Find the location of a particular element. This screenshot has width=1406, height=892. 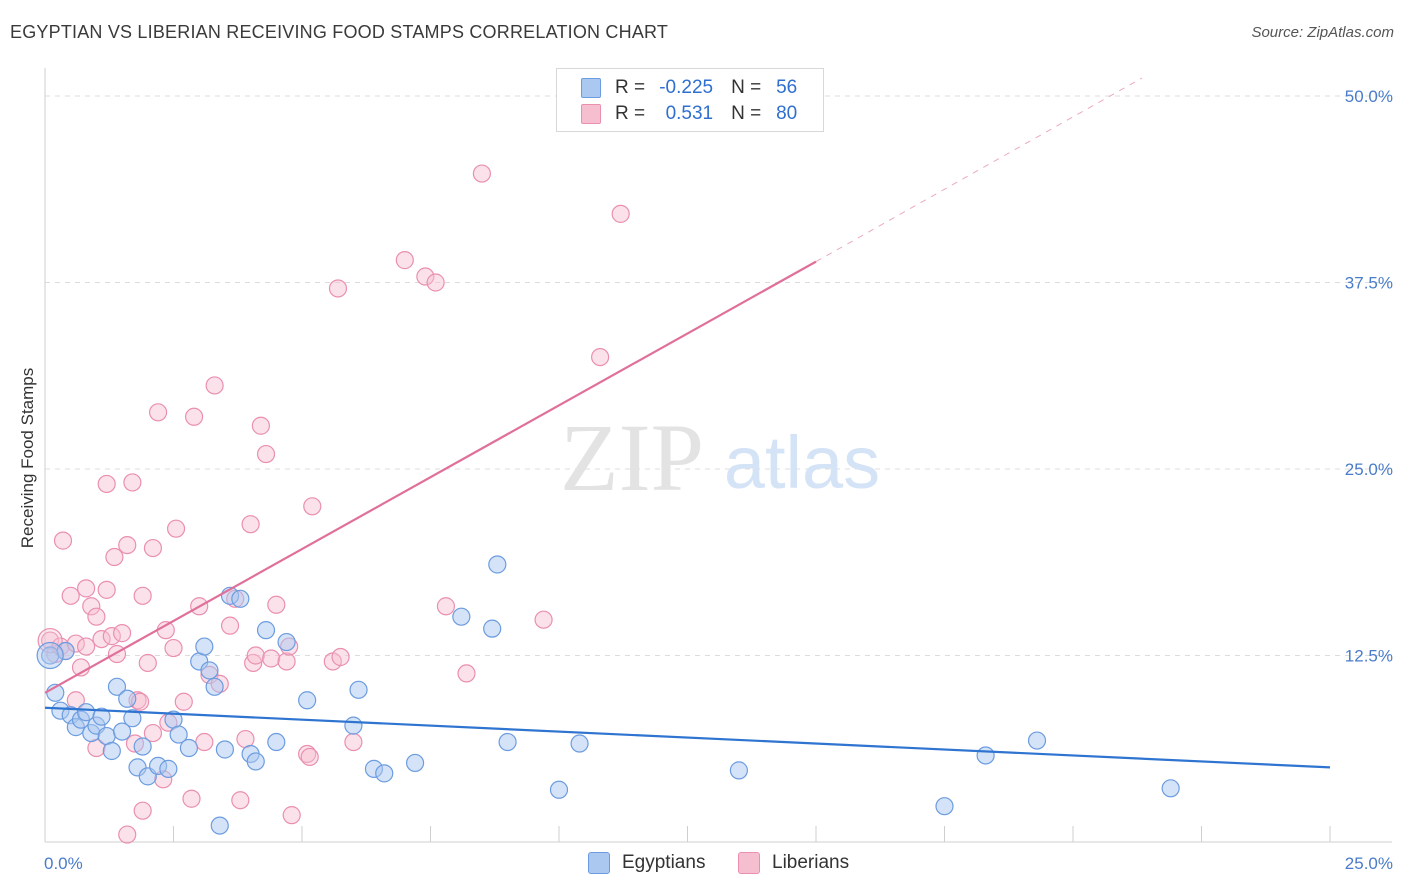

liberians-legend-swatch is located at coordinates (749, 863).